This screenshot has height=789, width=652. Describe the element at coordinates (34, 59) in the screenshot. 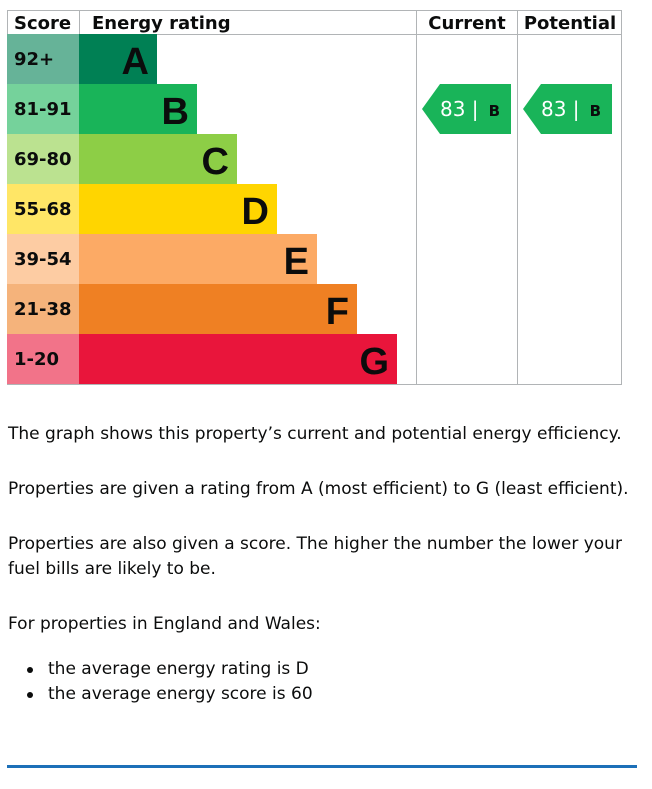

I see `band-a-range-label: 92+` at that location.